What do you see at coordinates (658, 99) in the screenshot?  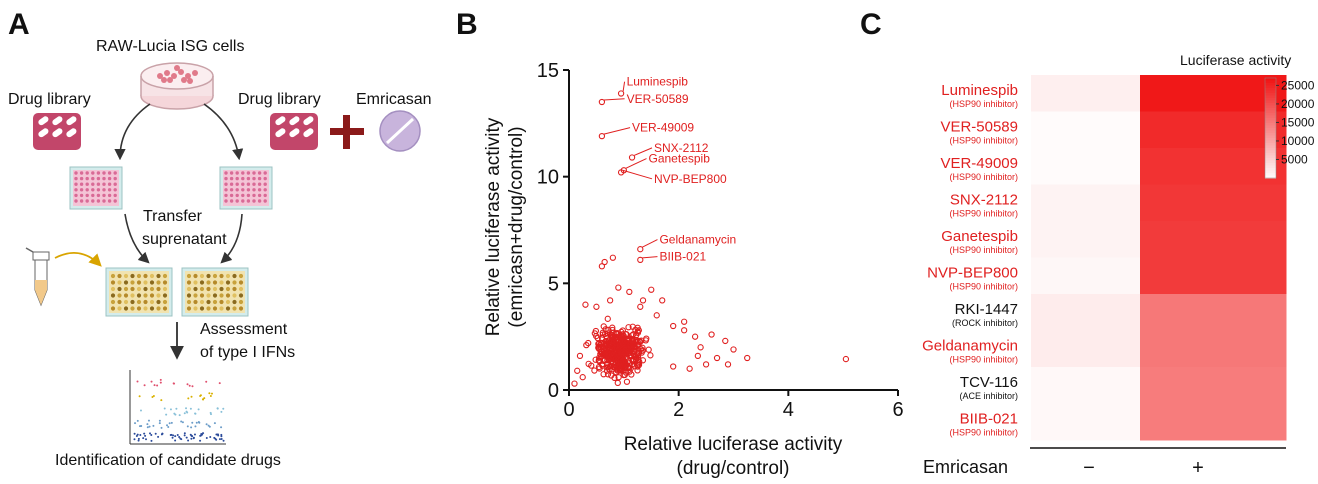 I see `scatter-point-label: VER-50589` at bounding box center [658, 99].